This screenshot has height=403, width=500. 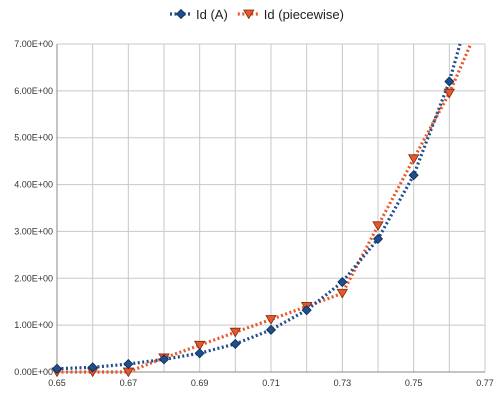 I want to click on x-tick-label: 0.73, so click(x=343, y=383).